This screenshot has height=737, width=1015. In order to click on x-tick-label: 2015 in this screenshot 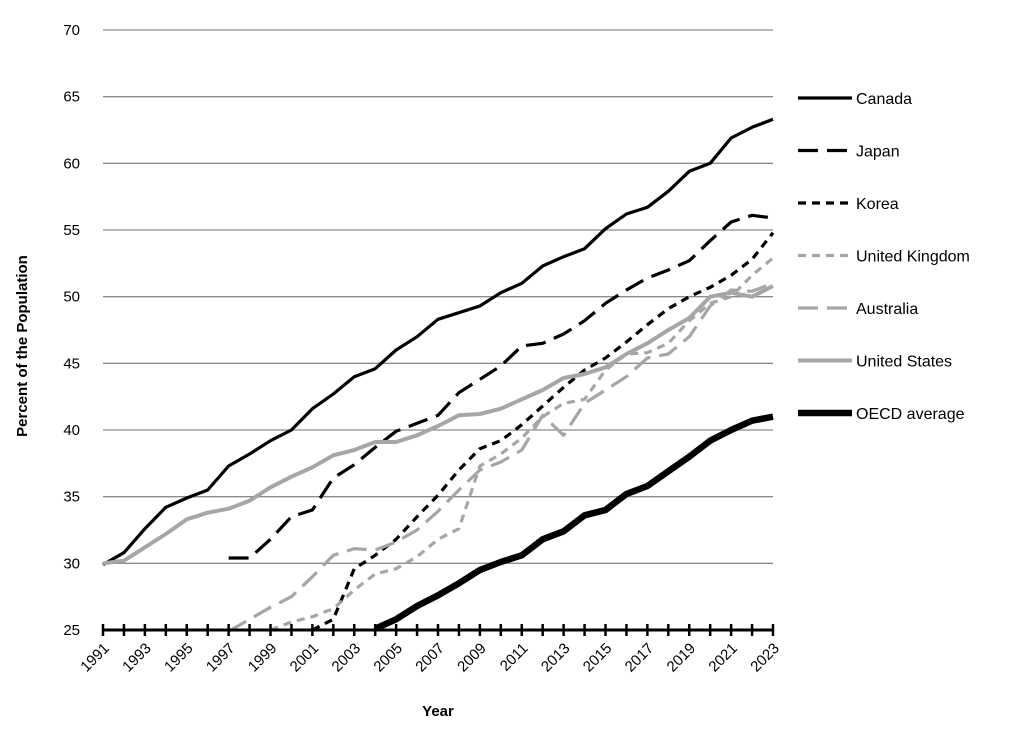, I will do `click(598, 658)`.